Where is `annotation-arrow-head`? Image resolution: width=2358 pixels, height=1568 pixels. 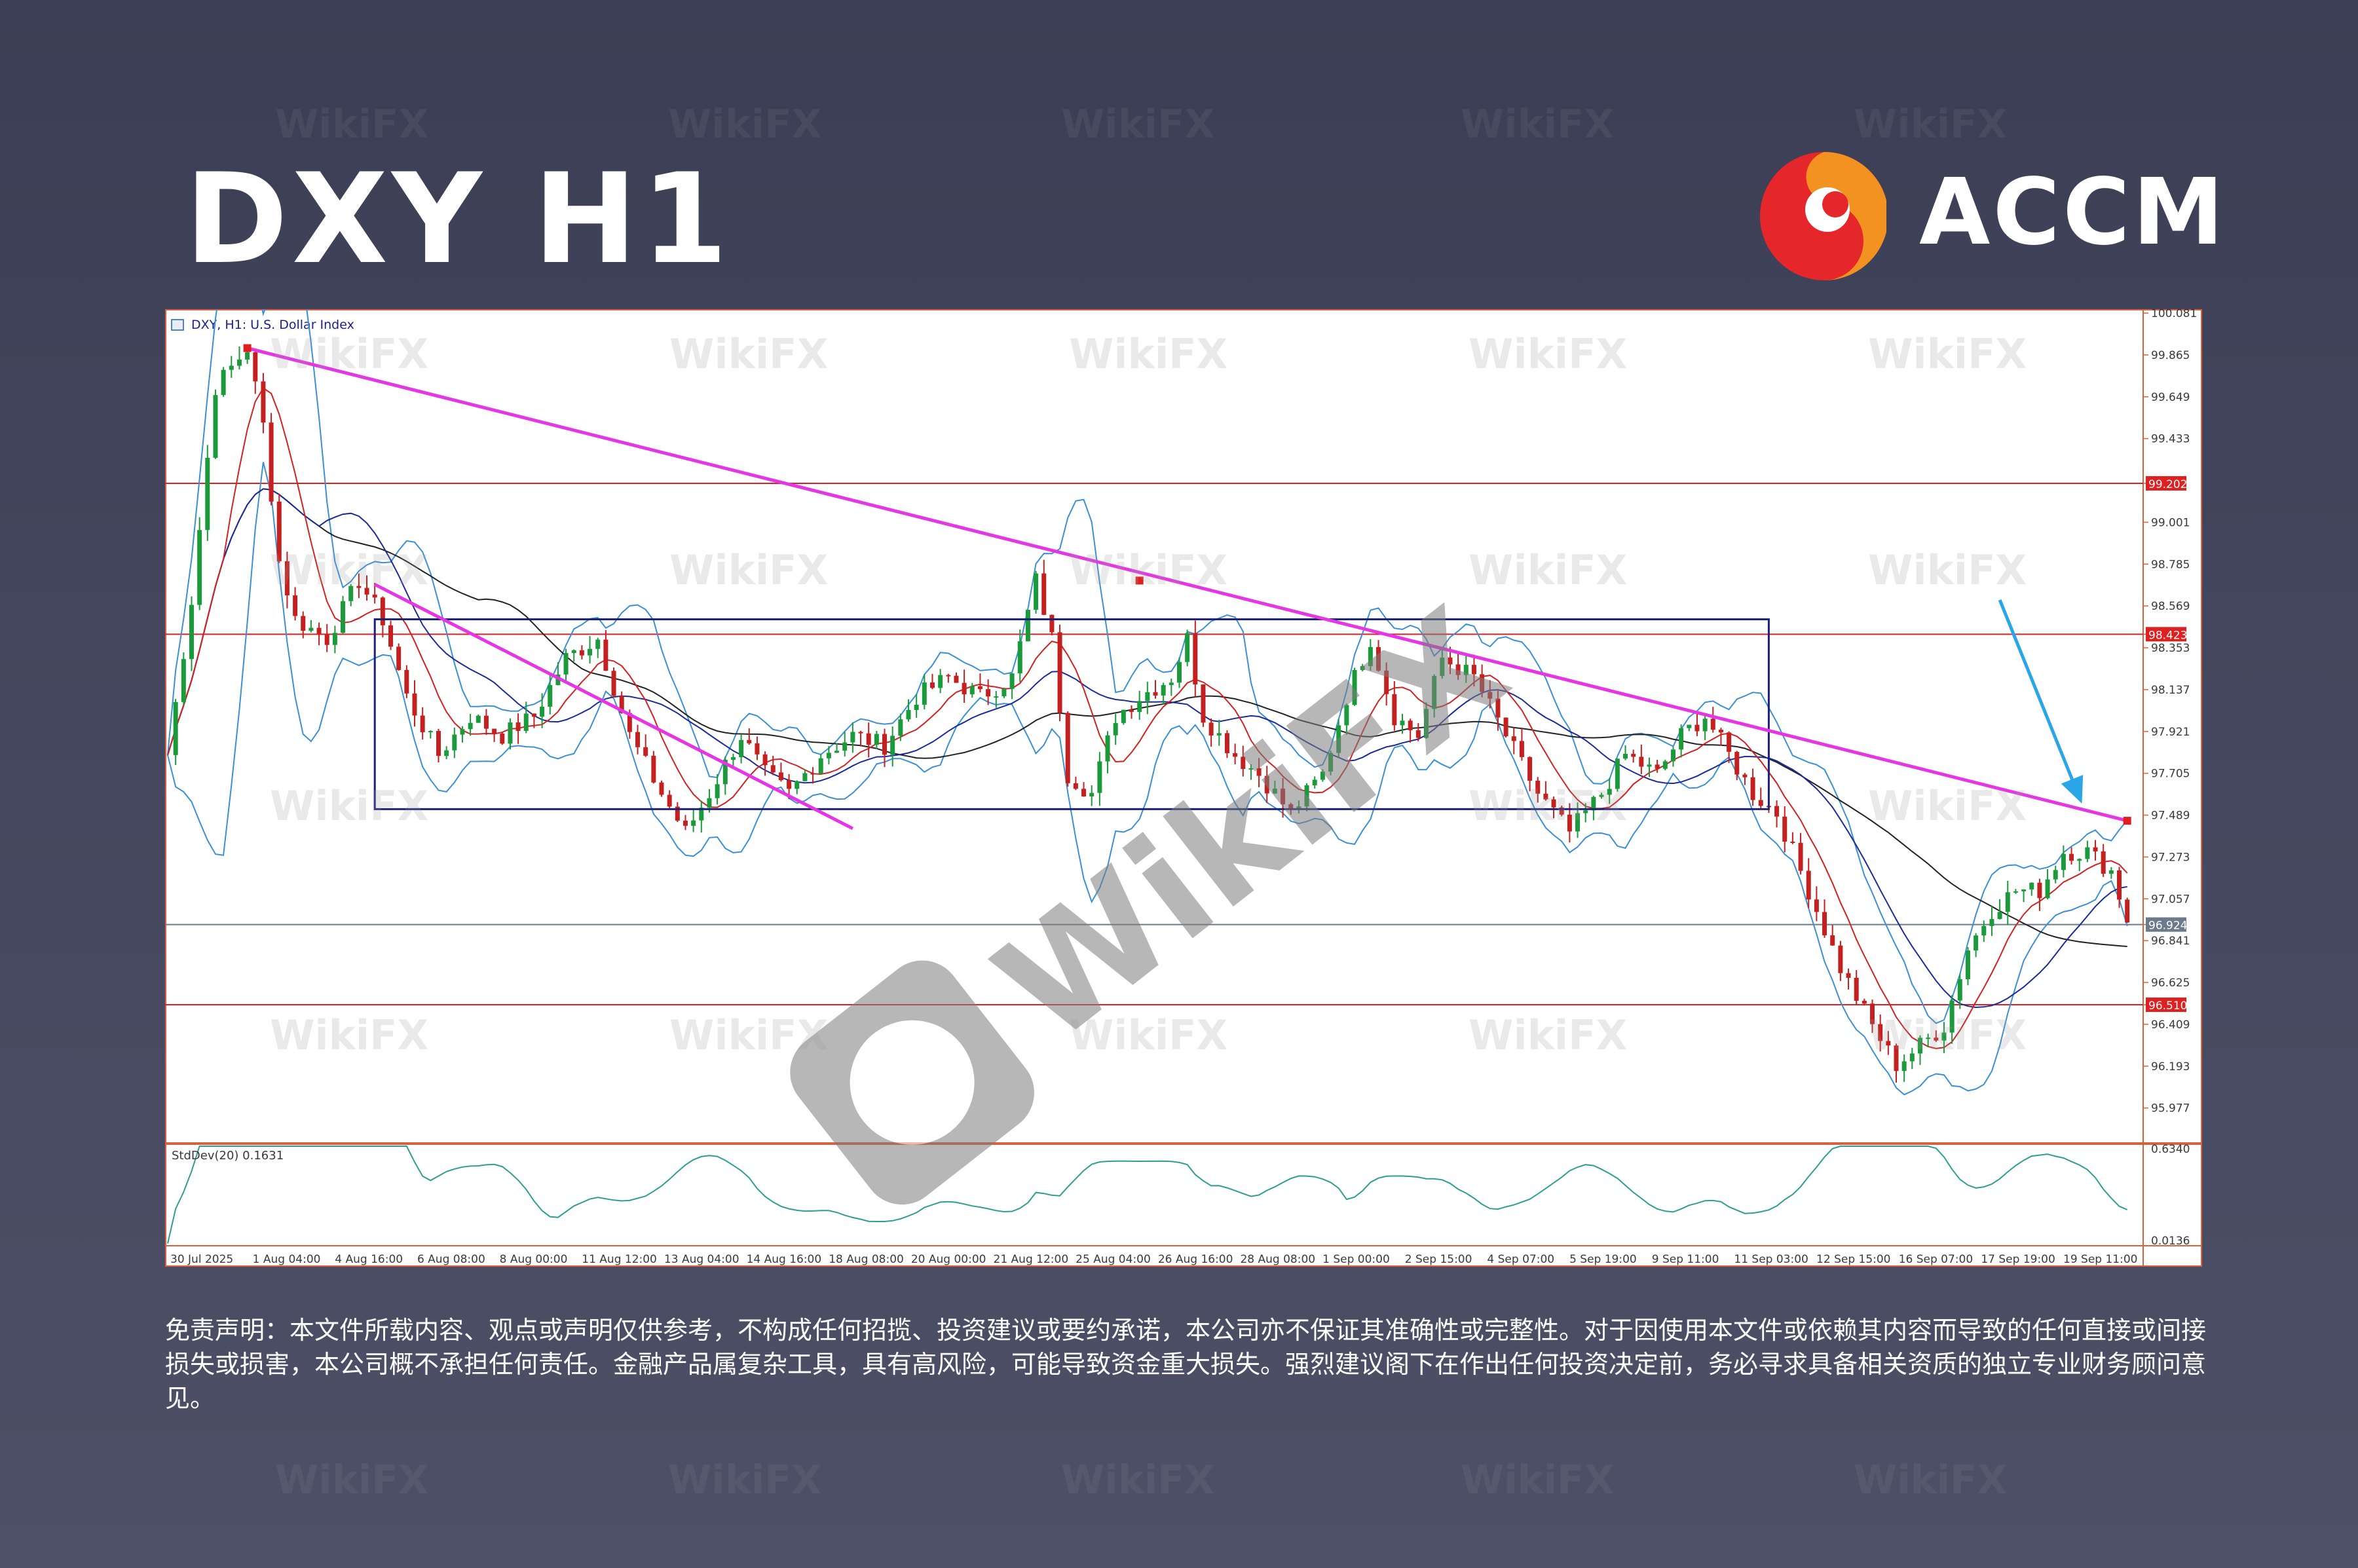 annotation-arrow-head is located at coordinates (2073, 789).